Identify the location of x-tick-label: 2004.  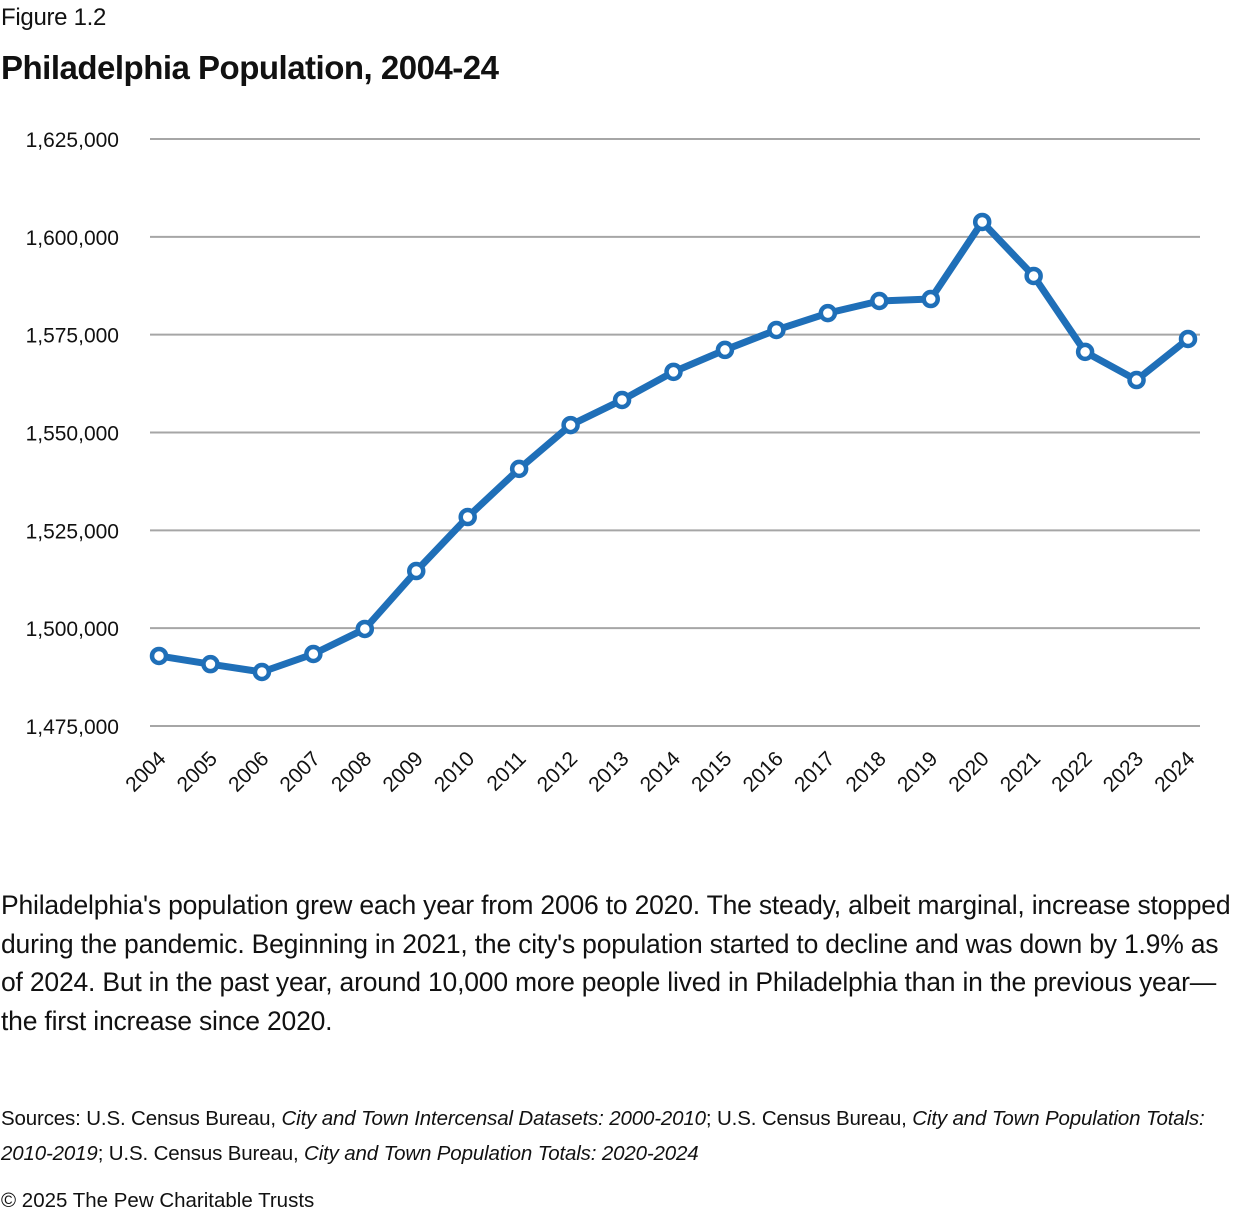
(146, 772).